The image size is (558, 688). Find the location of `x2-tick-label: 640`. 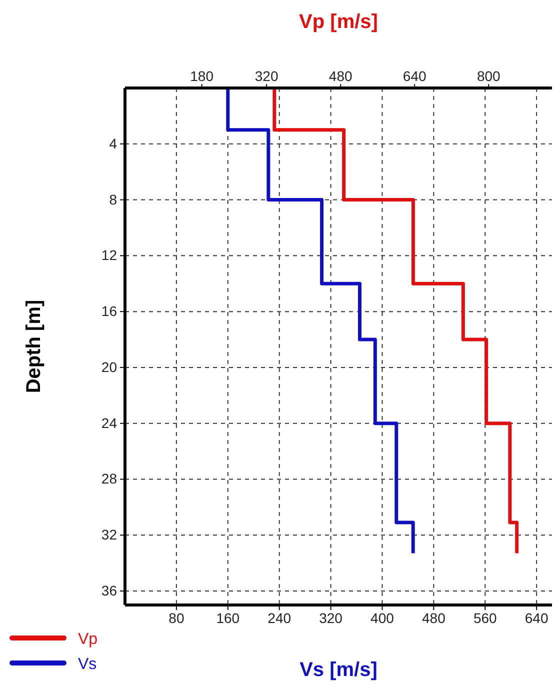

x2-tick-label: 640 is located at coordinates (414, 76).